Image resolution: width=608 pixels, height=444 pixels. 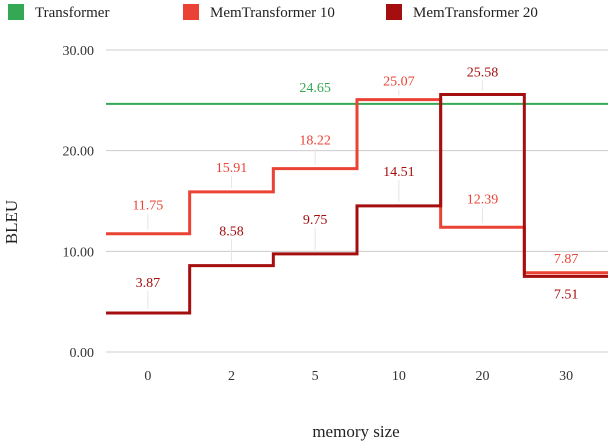 What do you see at coordinates (483, 376) in the screenshot?
I see `x-tick-label: 20` at bounding box center [483, 376].